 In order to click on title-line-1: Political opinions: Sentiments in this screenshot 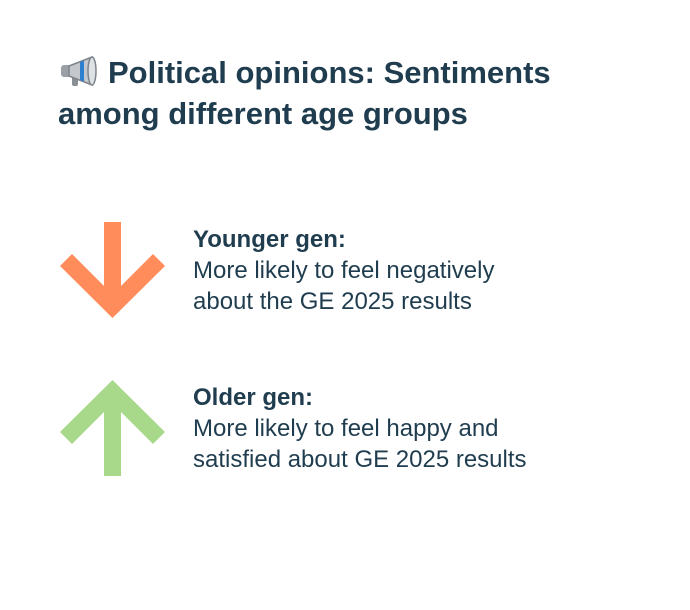, I will do `click(329, 72)`.